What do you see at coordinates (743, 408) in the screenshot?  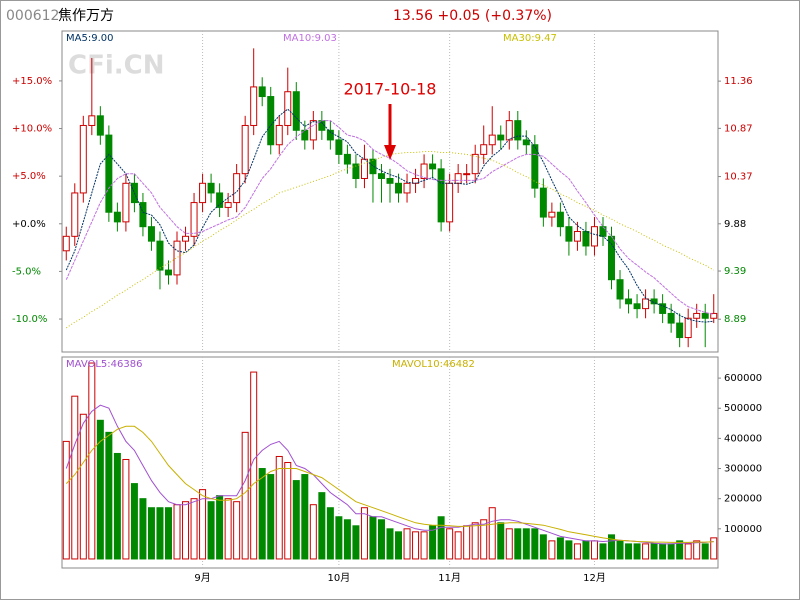 I see `y-tick-label: 500000` at bounding box center [743, 408].